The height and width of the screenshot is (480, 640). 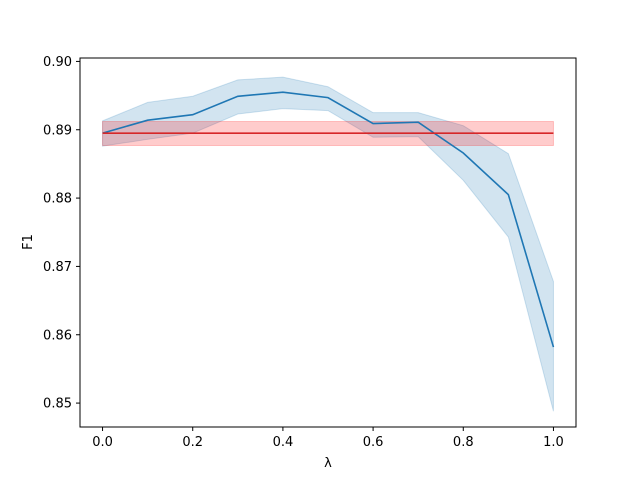 What do you see at coordinates (102, 442) in the screenshot?
I see `x-tick-label: 0.0` at bounding box center [102, 442].